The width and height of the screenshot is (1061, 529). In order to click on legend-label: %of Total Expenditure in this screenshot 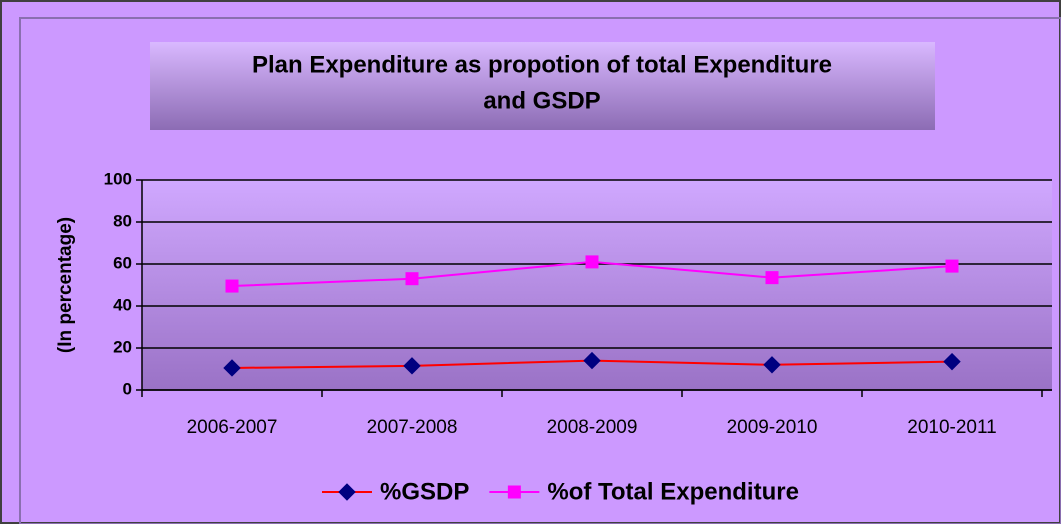, I will do `click(673, 491)`.